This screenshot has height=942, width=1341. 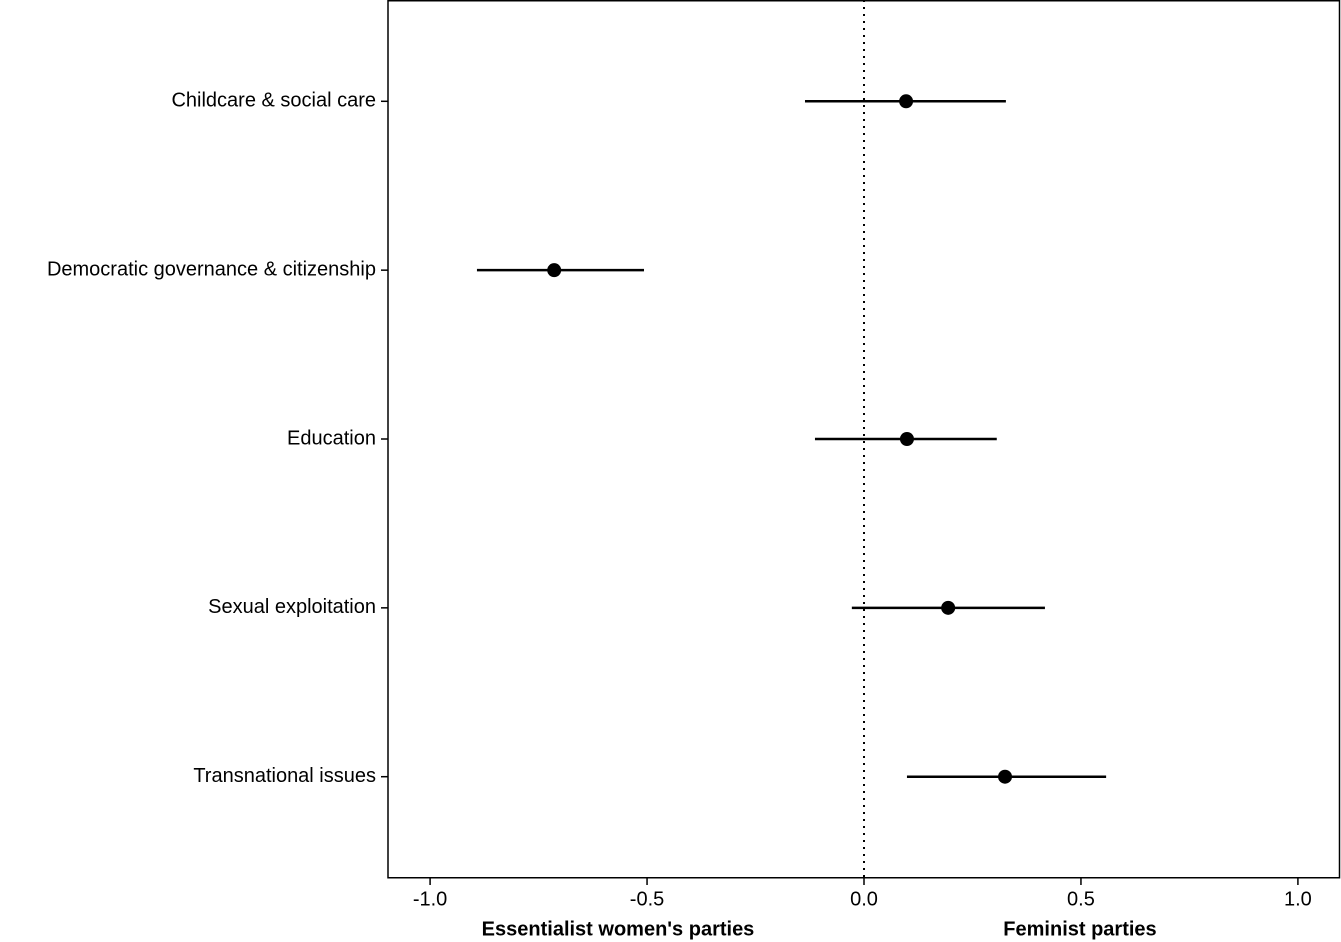 I want to click on y-tick-label: Childcare & social care, so click(x=273, y=101).